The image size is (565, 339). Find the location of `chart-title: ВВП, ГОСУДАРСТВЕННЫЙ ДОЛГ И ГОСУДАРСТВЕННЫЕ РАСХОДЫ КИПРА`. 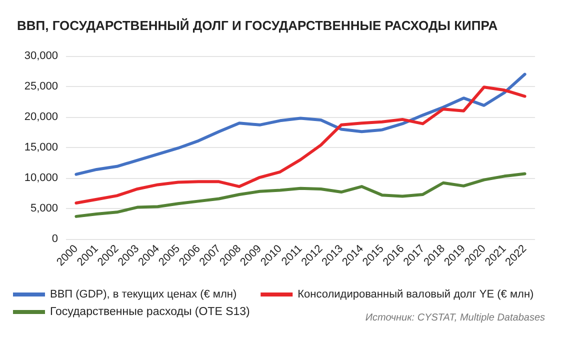

chart-title: ВВП, ГОСУДАРСТВЕННЫЙ ДОЛГ И ГОСУДАРСТВЕННЫЕ РАСХОДЫ КИПРА is located at coordinates (257, 25).